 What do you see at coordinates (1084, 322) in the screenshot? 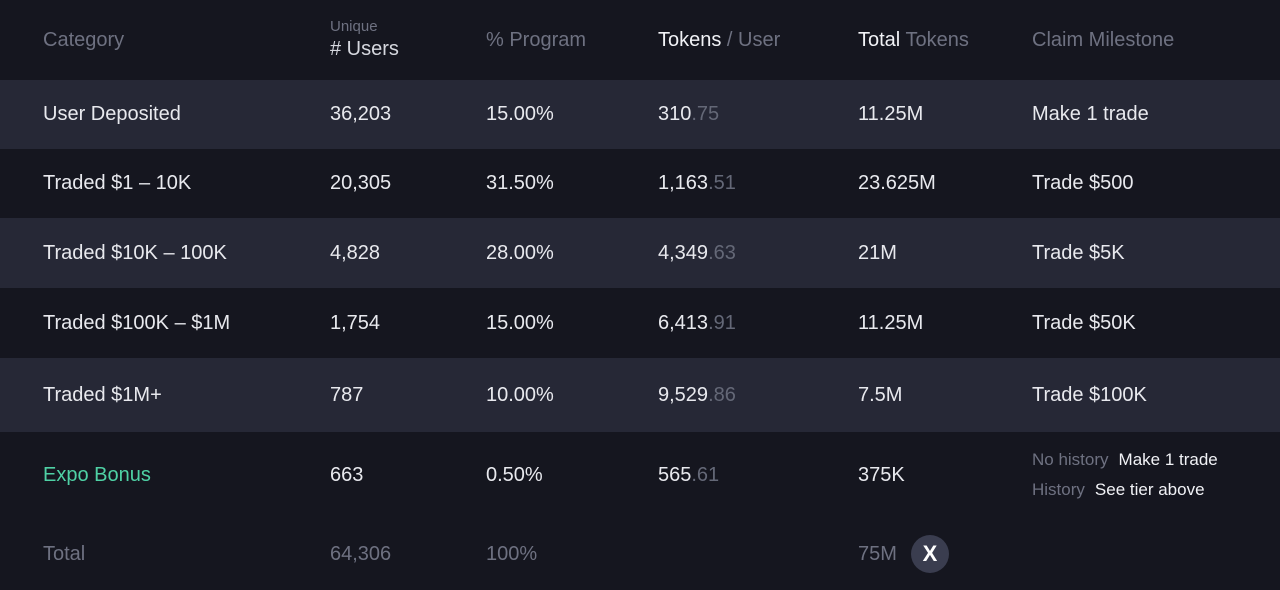
I see `row-milestone: Trade $50K` at bounding box center [1084, 322].